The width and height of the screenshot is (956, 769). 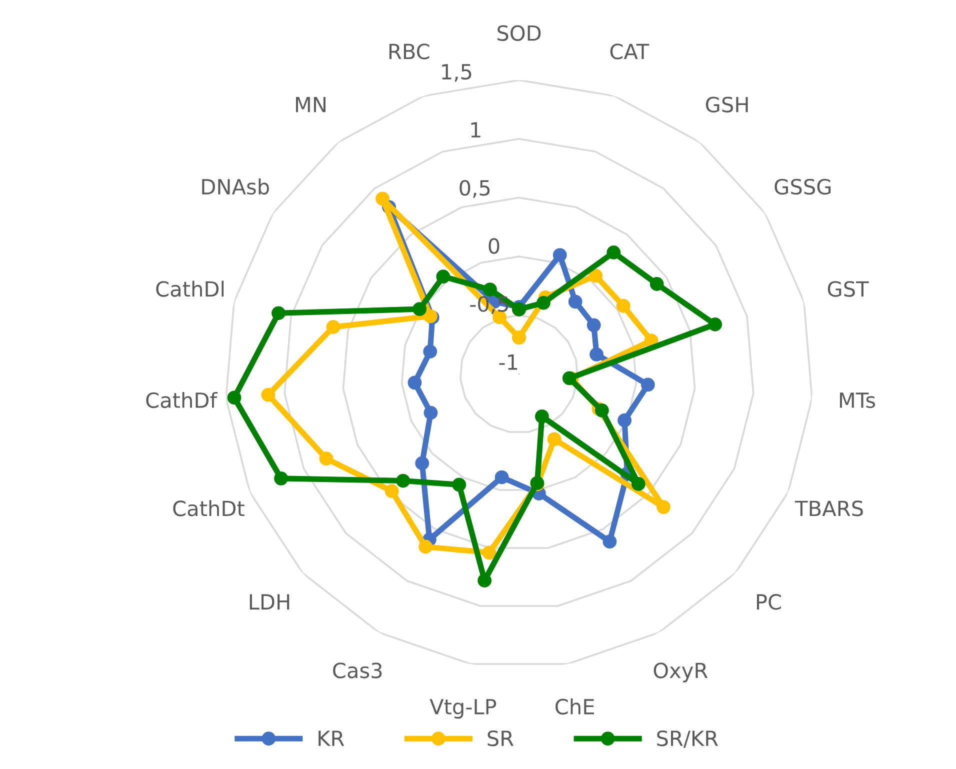 What do you see at coordinates (311, 104) in the screenshot?
I see `spoke-label: MN` at bounding box center [311, 104].